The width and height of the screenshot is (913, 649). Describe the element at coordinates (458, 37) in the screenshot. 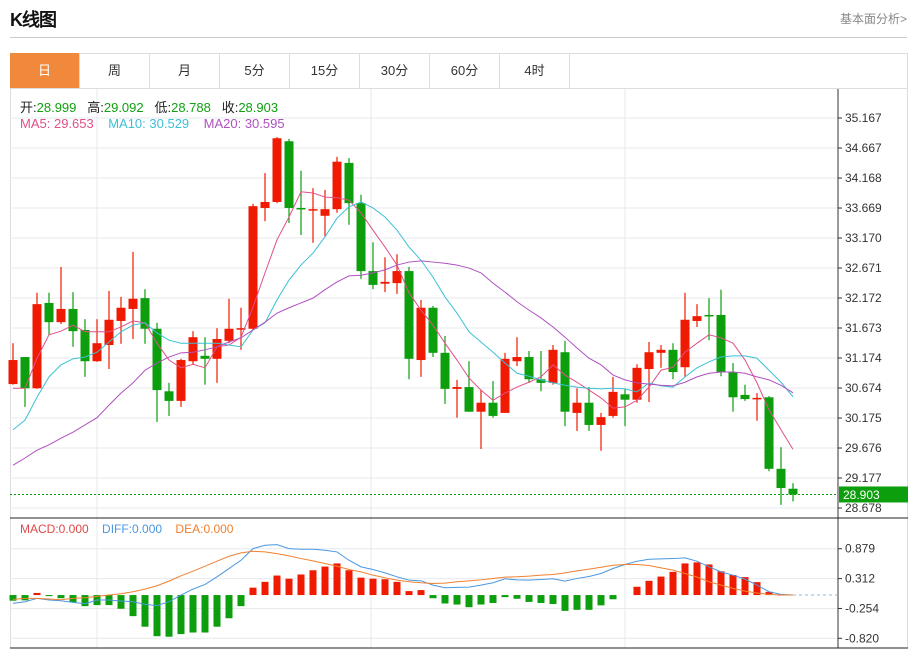

I see `divider` at that location.